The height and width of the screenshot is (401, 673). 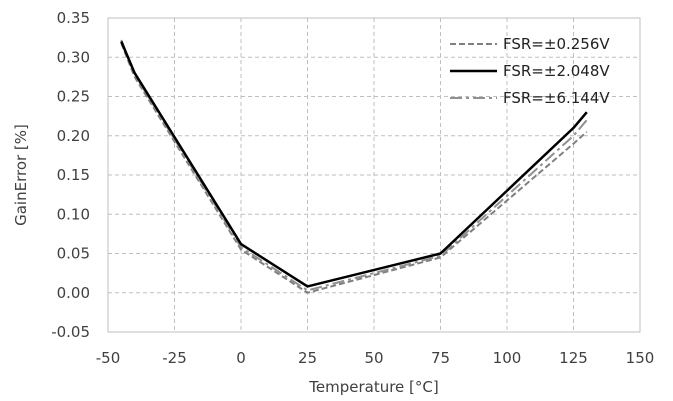 I want to click on y-tick-label: 0.15, so click(x=73, y=175).